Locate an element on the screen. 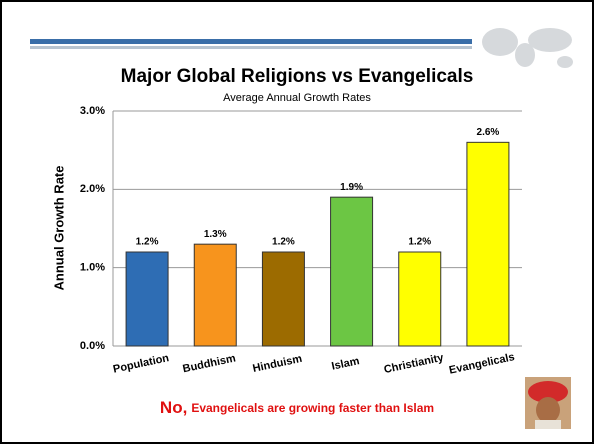 The image size is (594, 444). annotation-lead: No, is located at coordinates (173, 407).